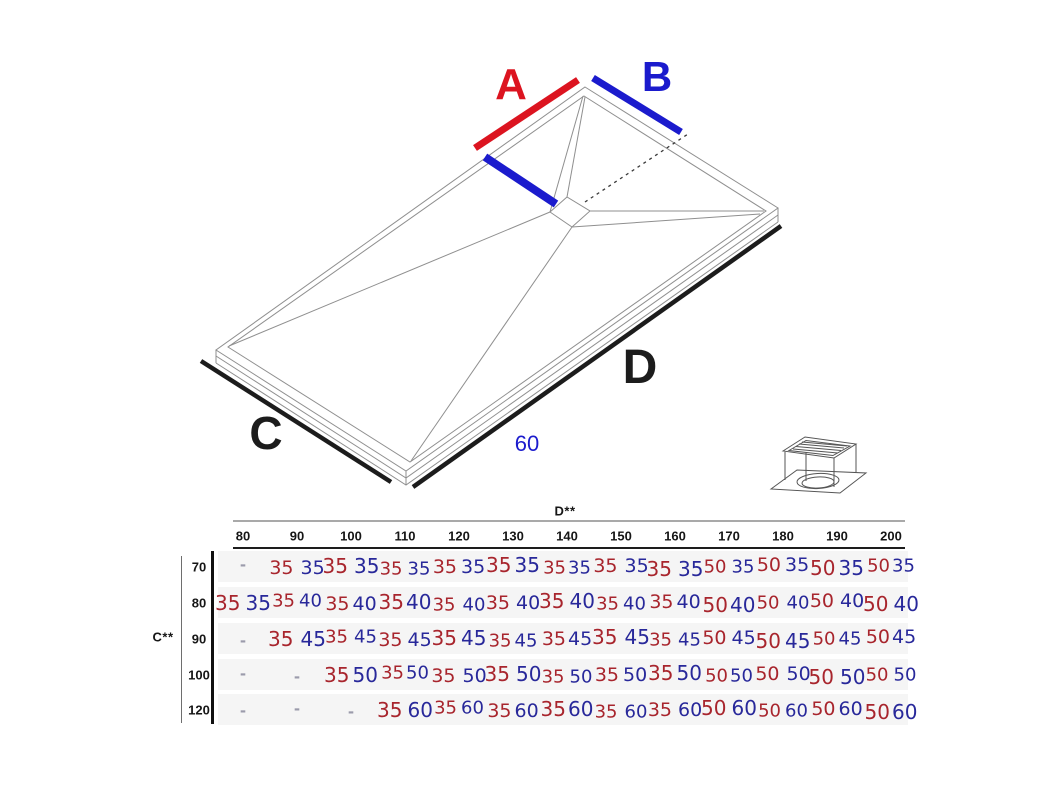 The width and height of the screenshot is (1056, 792). What do you see at coordinates (513, 536) in the screenshot?
I see `column-header: 130` at bounding box center [513, 536].